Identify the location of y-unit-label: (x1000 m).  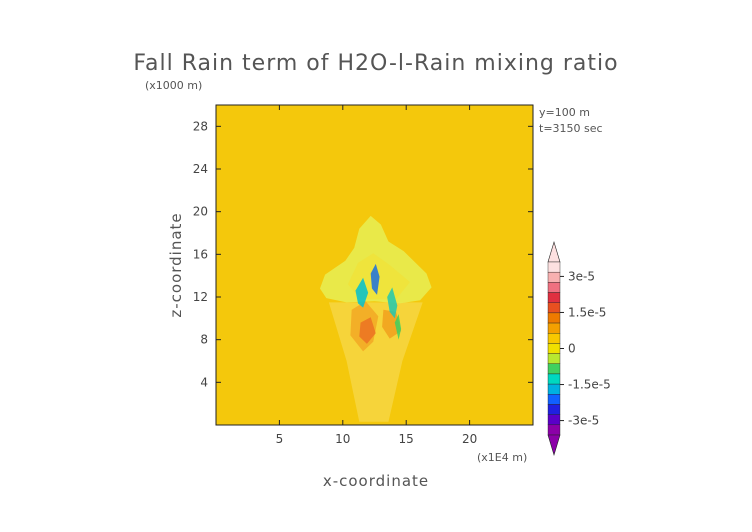
(173, 85).